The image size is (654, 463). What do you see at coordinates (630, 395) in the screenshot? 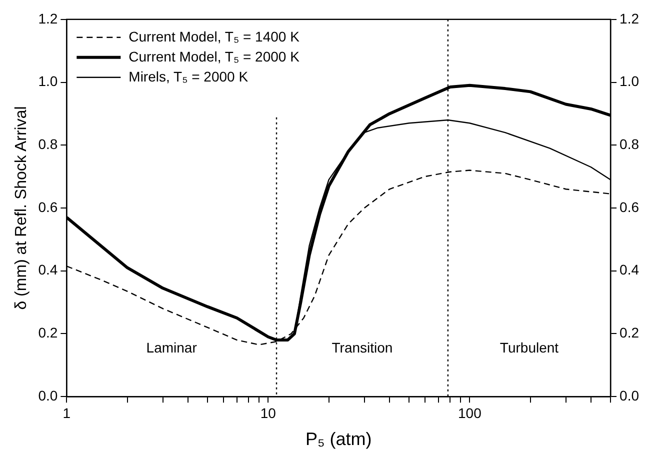
I see `y2-tick-label: 0.0` at bounding box center [630, 395].